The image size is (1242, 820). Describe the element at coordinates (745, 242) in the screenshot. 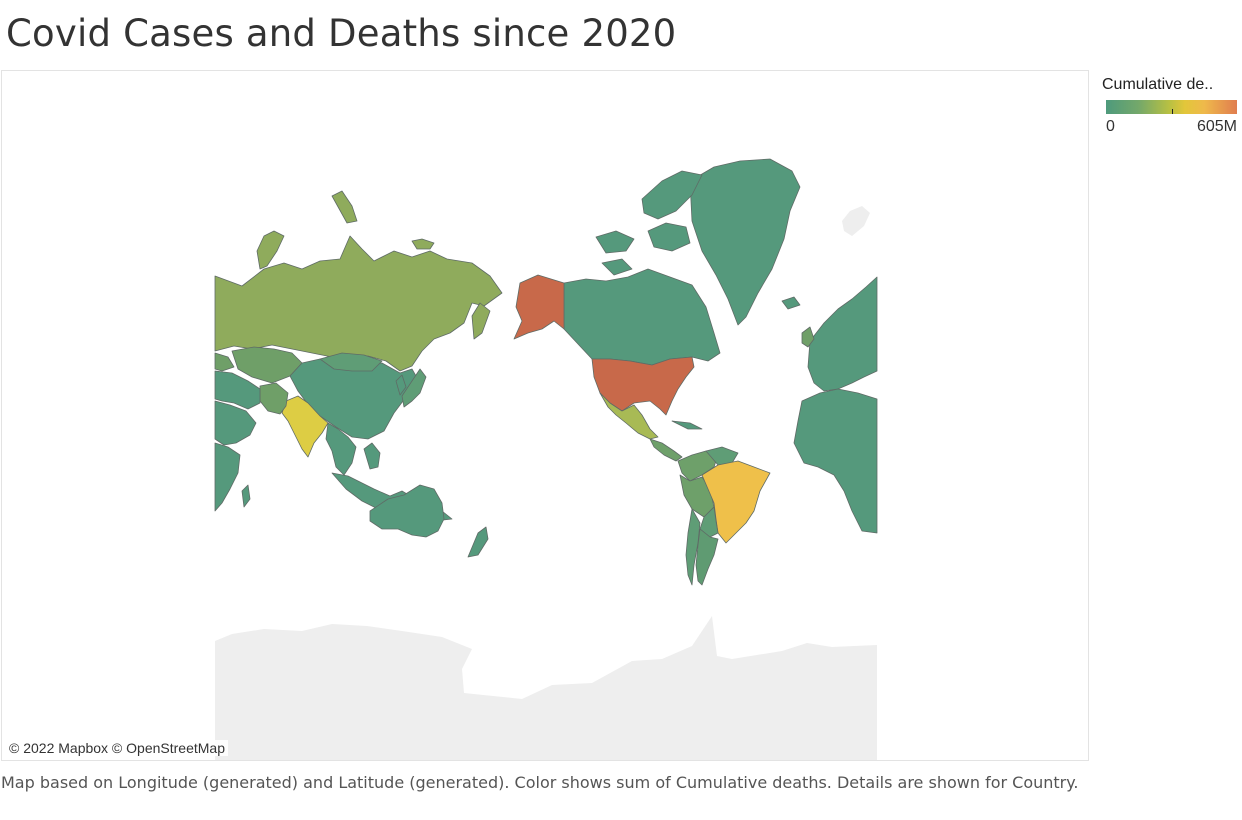

I see `country-greenland` at that location.